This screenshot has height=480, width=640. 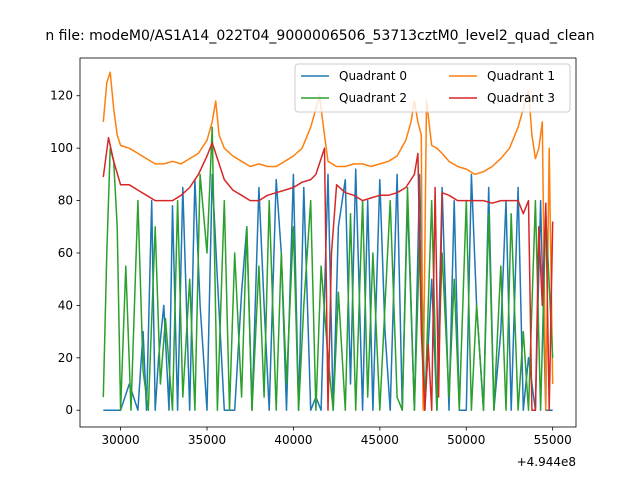 I want to click on y-tick-label: 80, so click(x=65, y=201).